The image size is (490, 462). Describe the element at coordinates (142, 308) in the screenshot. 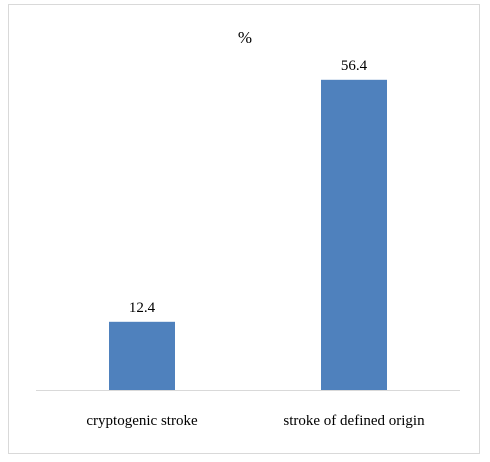

I see `data-label-0: 12.4` at that location.